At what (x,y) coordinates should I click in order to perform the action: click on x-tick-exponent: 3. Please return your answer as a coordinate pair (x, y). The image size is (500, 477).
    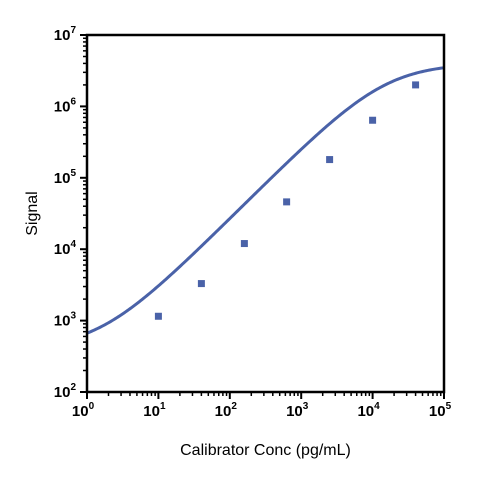
    Looking at the image, I should click on (306, 406).